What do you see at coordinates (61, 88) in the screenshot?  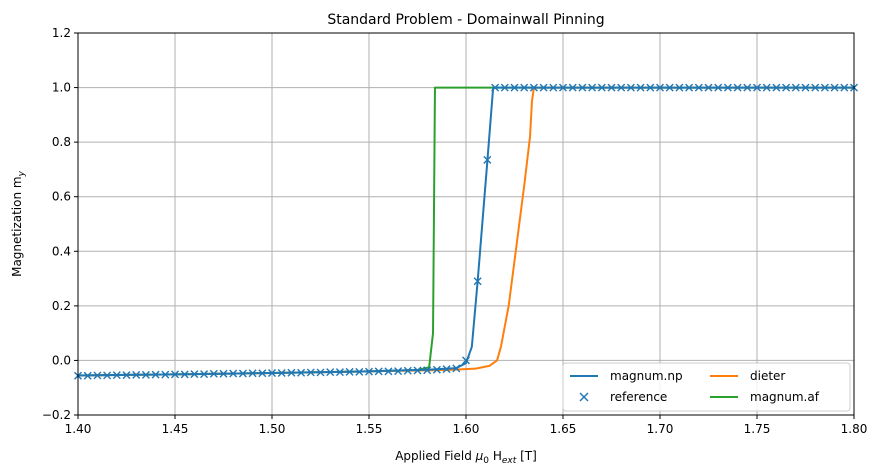 I see `y-tick-label: 1.0` at bounding box center [61, 88].